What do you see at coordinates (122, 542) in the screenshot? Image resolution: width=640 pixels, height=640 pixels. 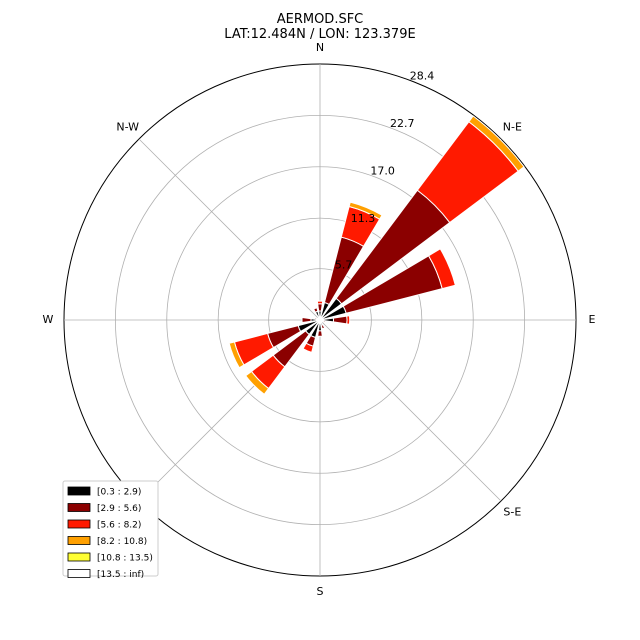 I see `legend-entry: [8.2 : 10.8)` at bounding box center [122, 542].